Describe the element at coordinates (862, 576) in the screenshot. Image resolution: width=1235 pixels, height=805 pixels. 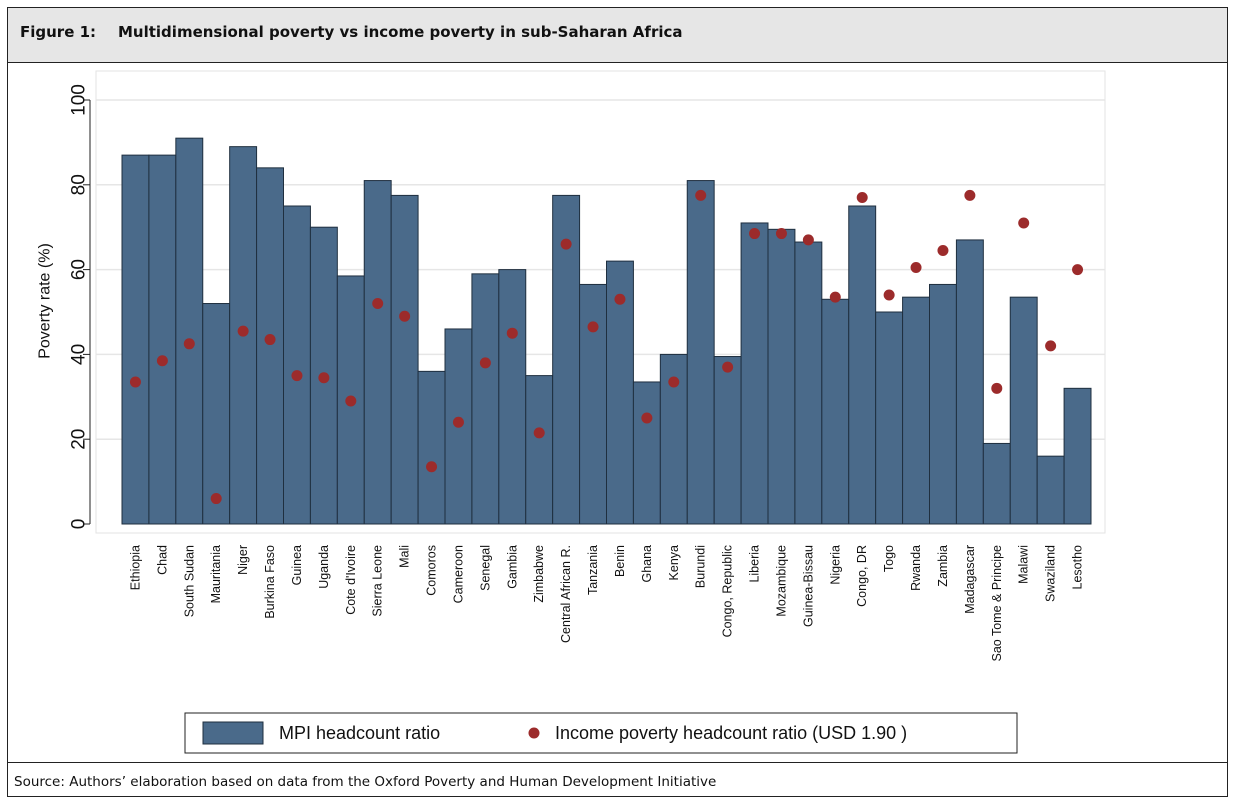
I see `x-tick-label: Congo, DR` at that location.